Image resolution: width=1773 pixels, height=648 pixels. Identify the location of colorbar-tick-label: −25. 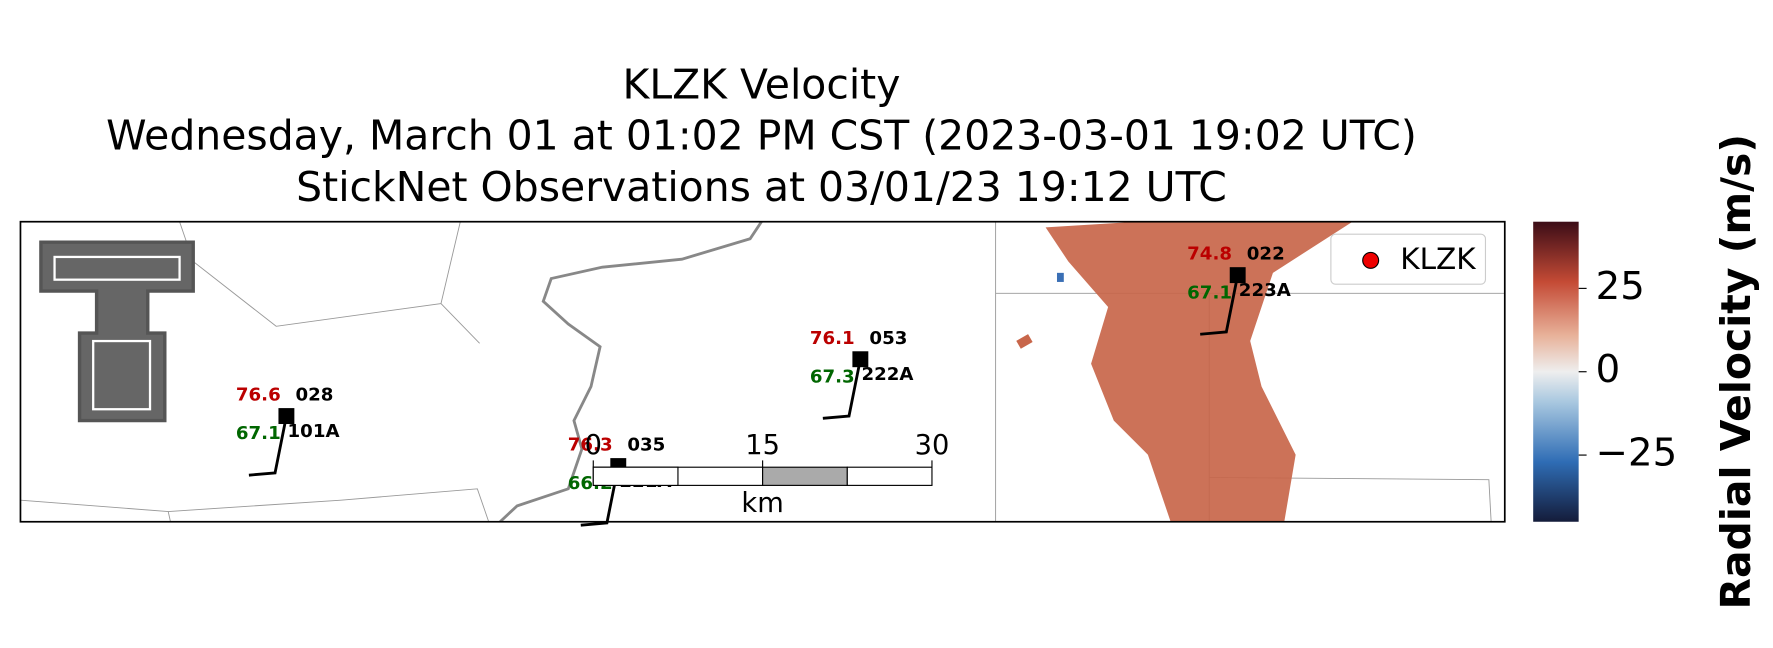
(1637, 453).